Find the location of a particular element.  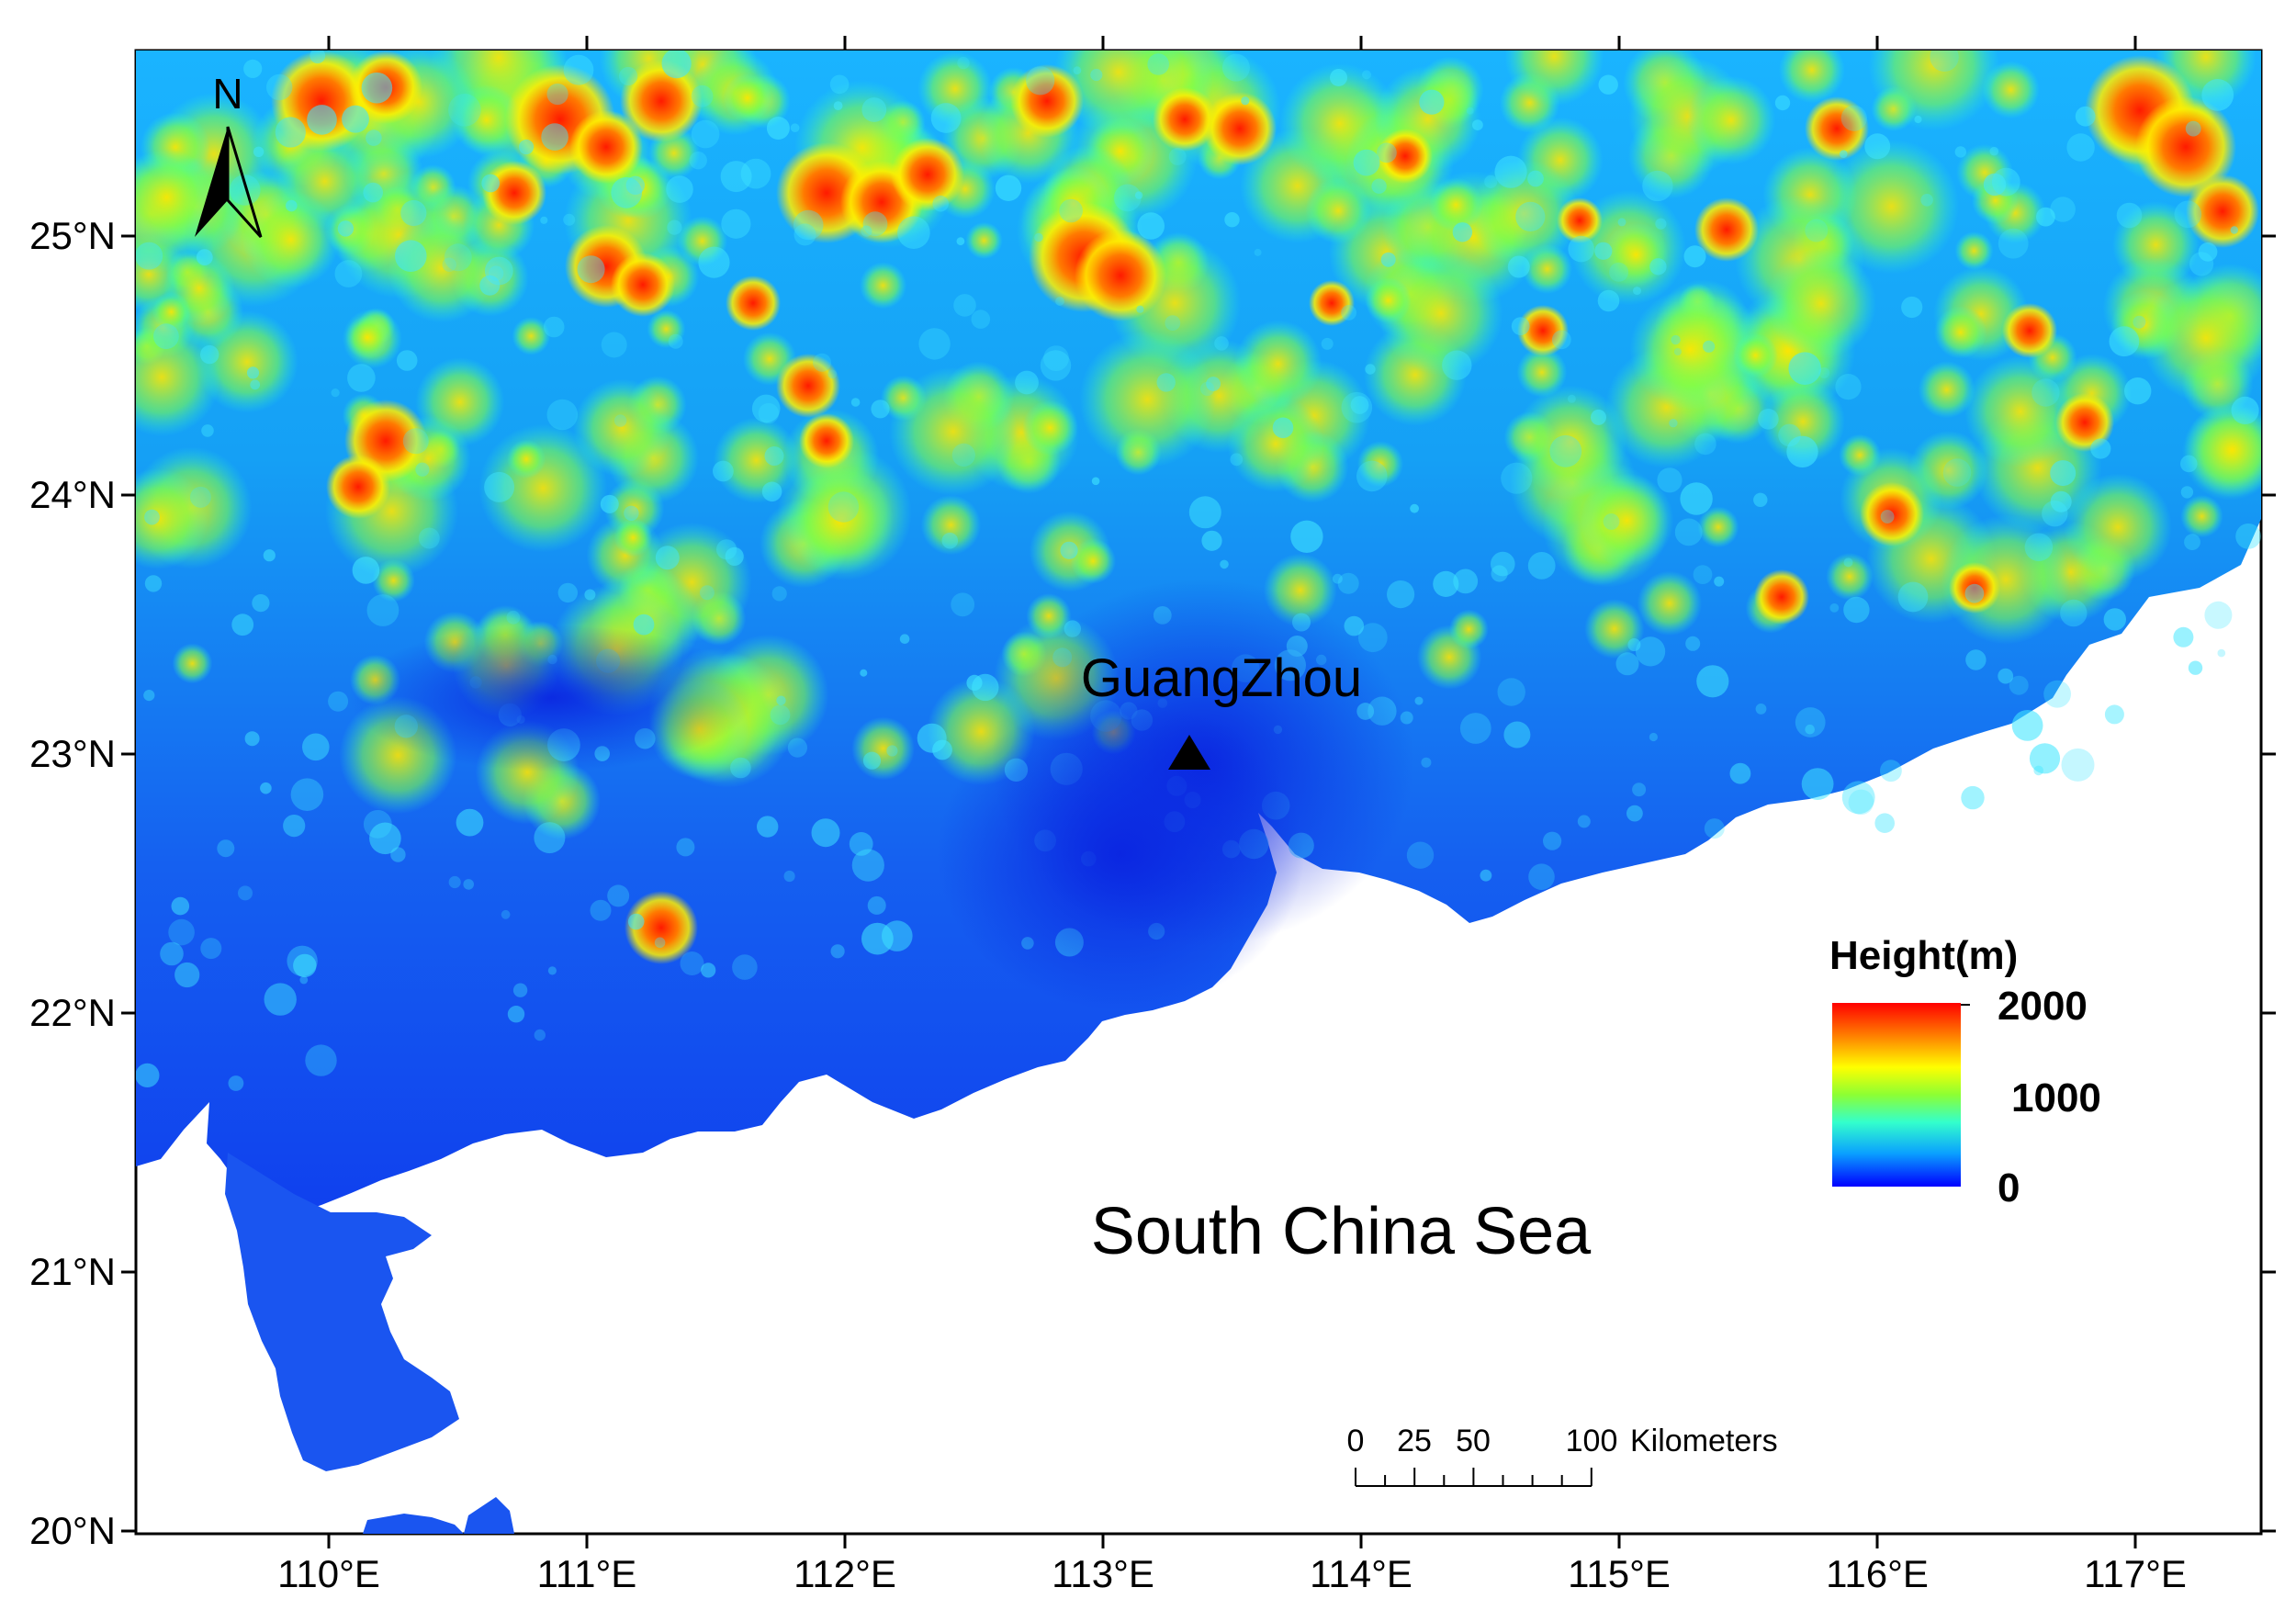

legend-title: Height(m) is located at coordinates (1923, 955).